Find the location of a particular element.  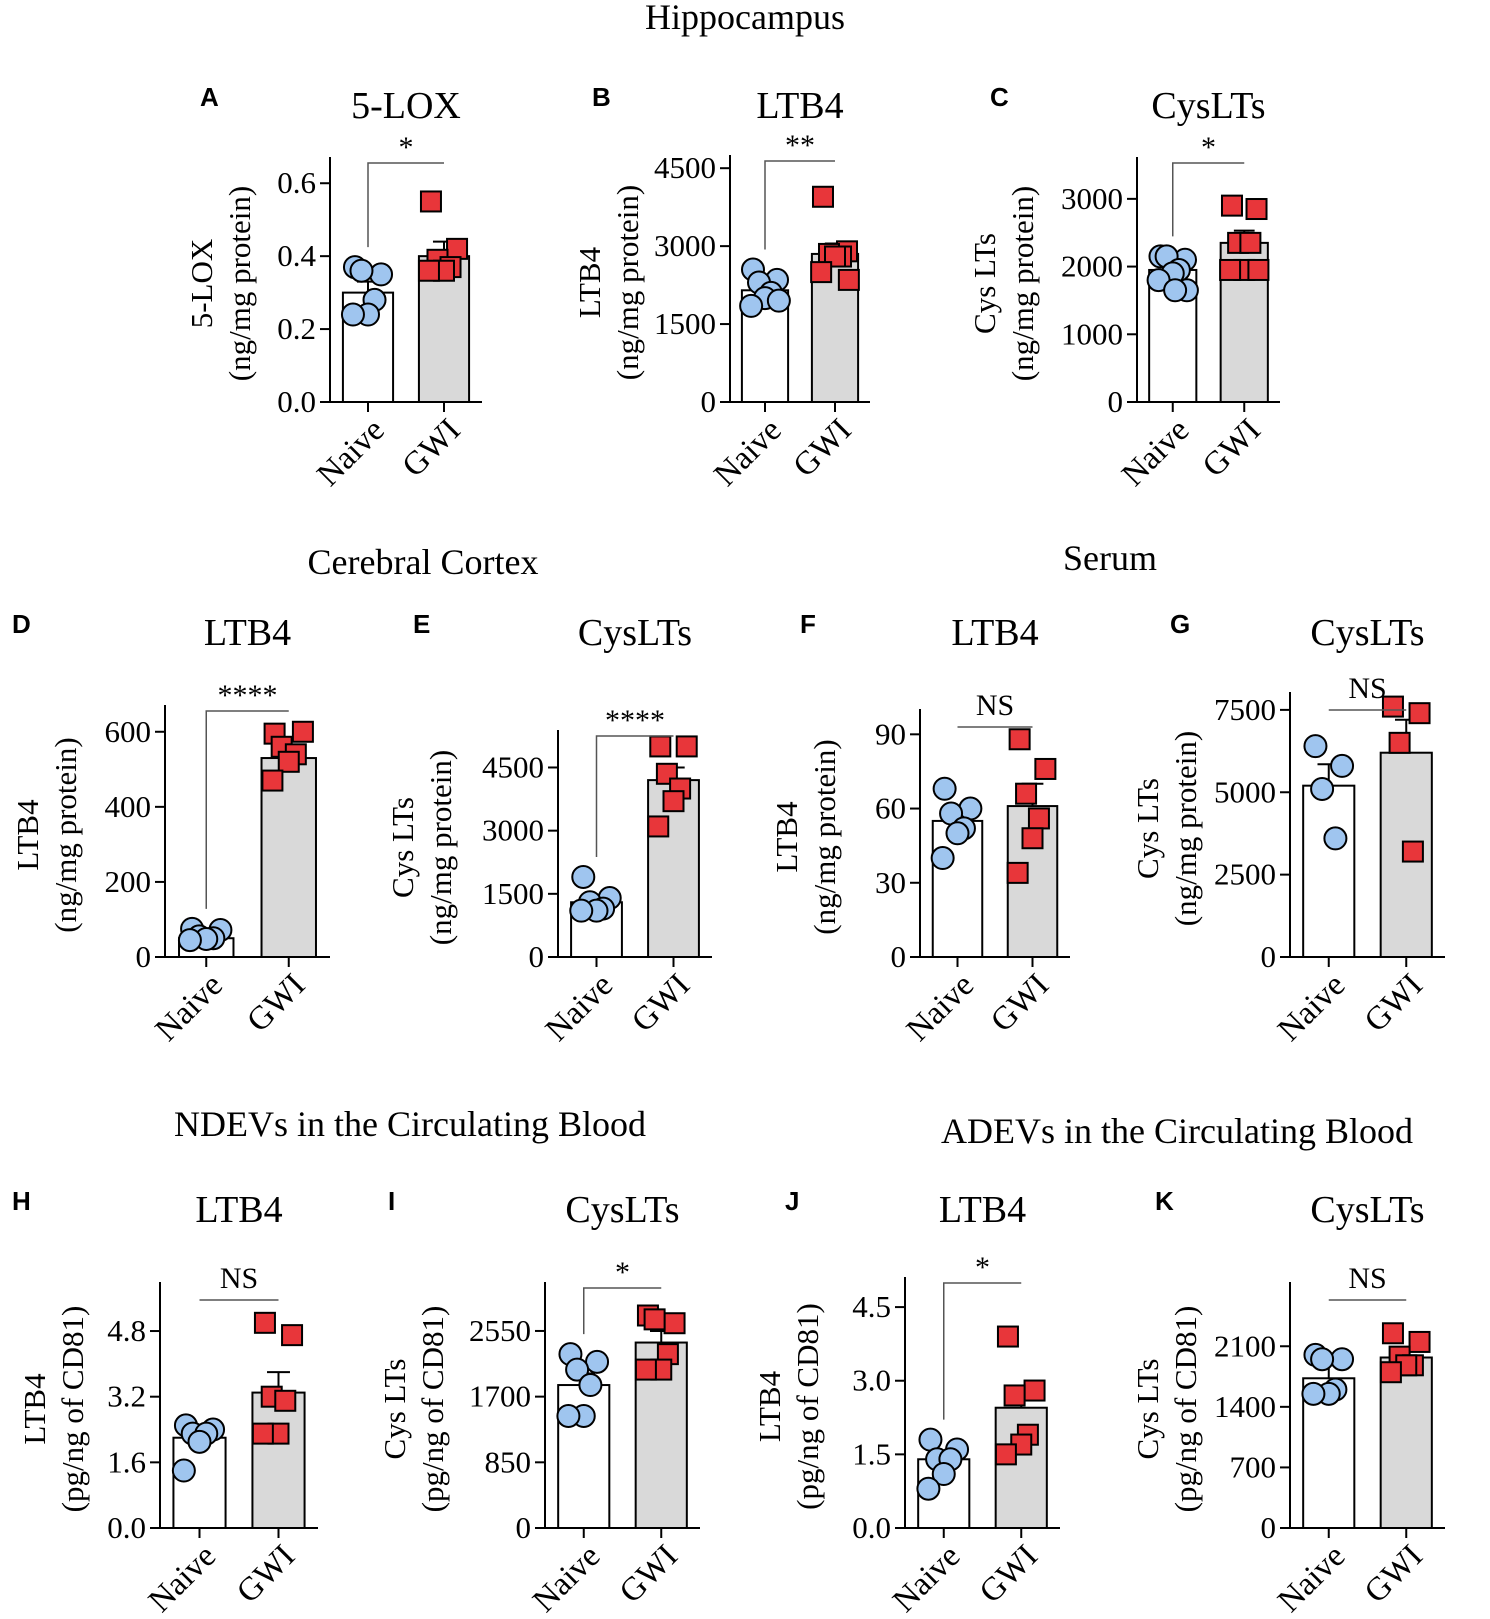

y-tick-label: 0.6 is located at coordinates (296, 182).